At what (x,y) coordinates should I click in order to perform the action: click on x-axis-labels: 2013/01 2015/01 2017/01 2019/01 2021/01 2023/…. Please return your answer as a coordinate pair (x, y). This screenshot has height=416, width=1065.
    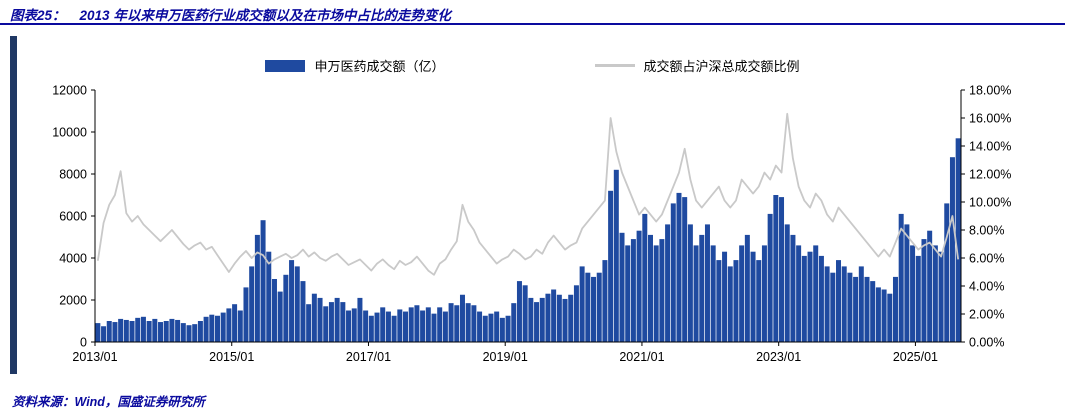
    Looking at the image, I should click on (505, 353).